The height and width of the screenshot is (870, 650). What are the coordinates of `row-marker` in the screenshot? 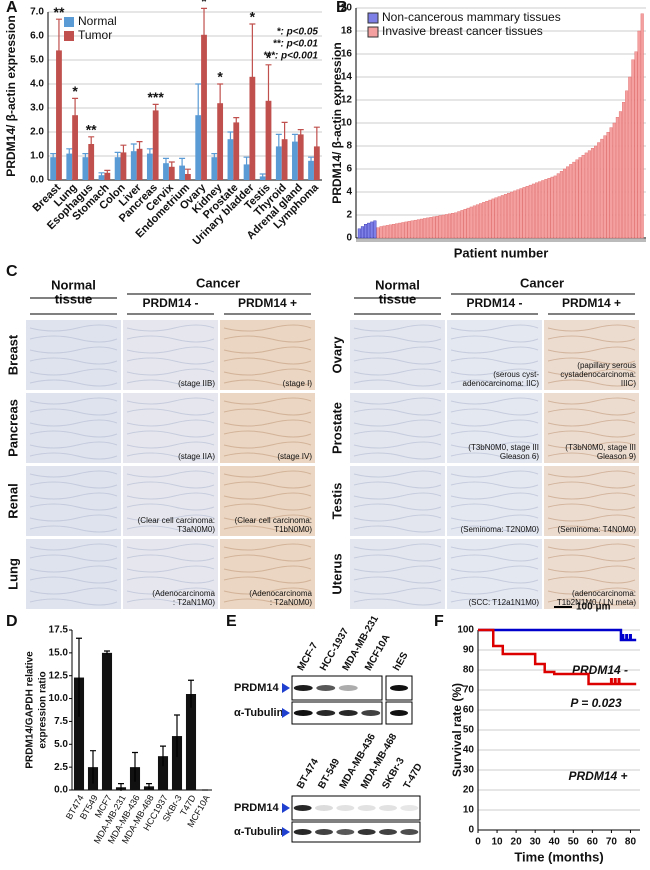 It's located at (286, 832).